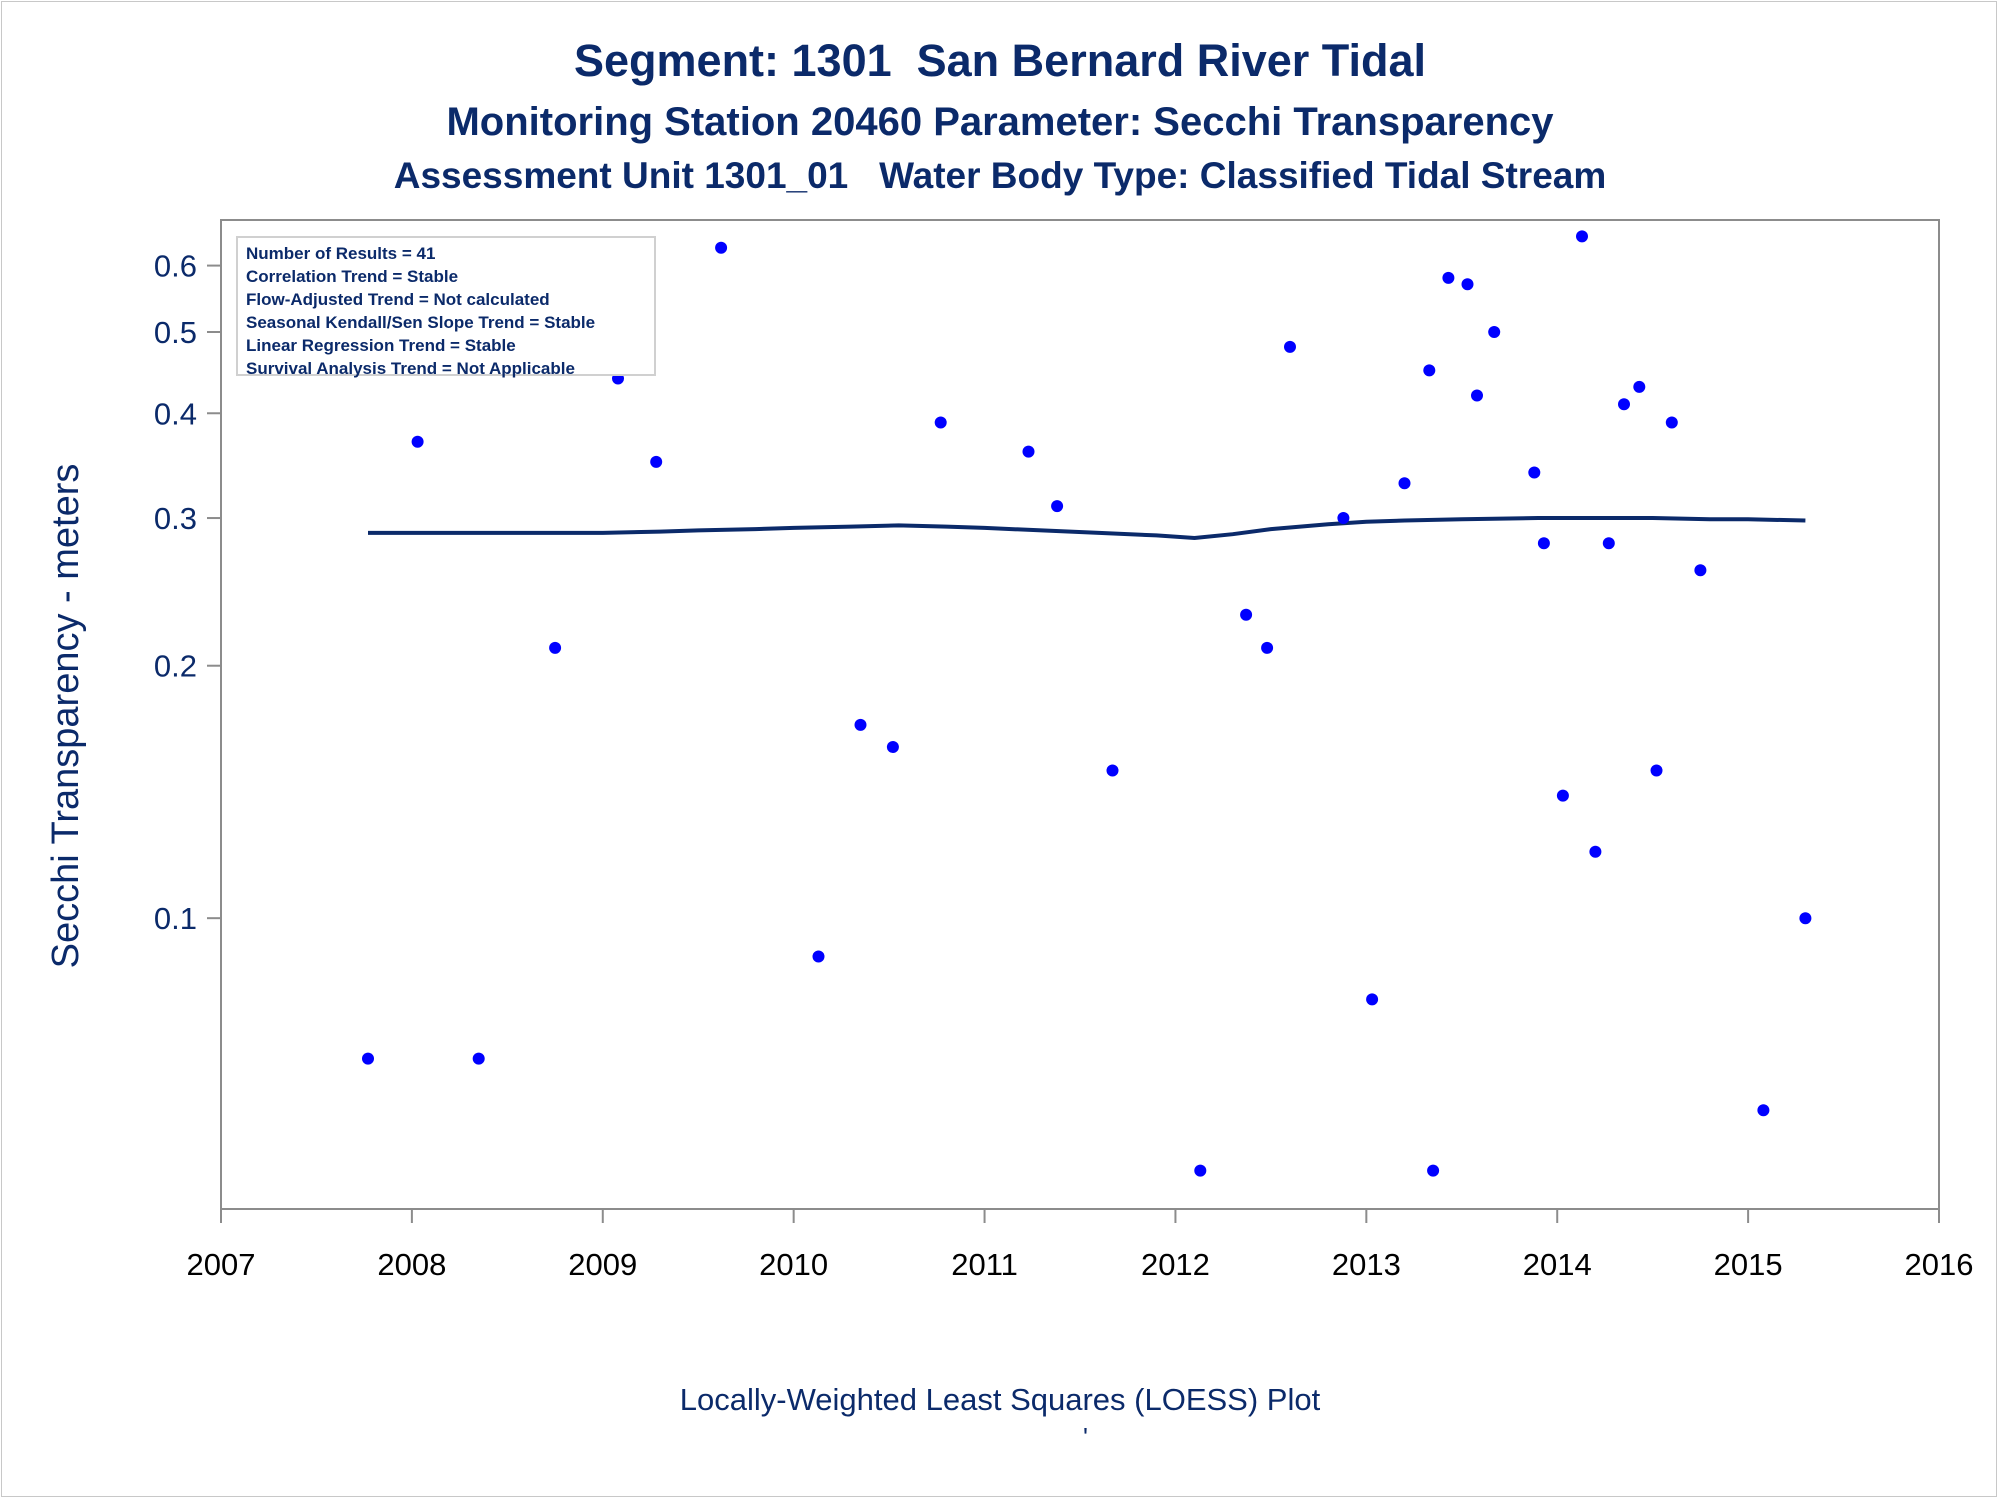  What do you see at coordinates (793, 1264) in the screenshot?
I see `x-tick-label: 2010` at bounding box center [793, 1264].